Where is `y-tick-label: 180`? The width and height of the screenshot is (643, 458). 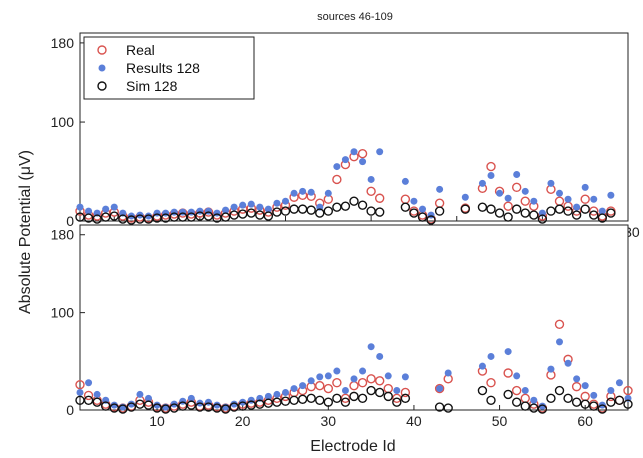 y-tick-label: 180 is located at coordinates (63, 43).